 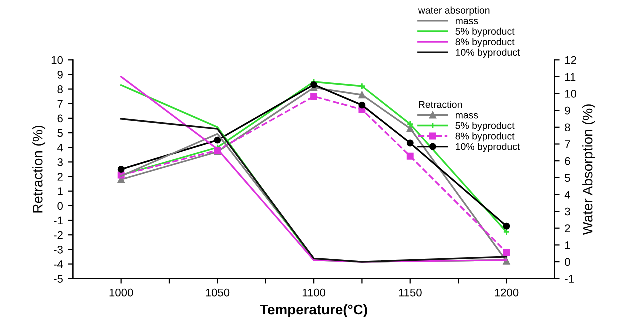 I want to click on x-tick-label: 1100, so click(x=314, y=292).